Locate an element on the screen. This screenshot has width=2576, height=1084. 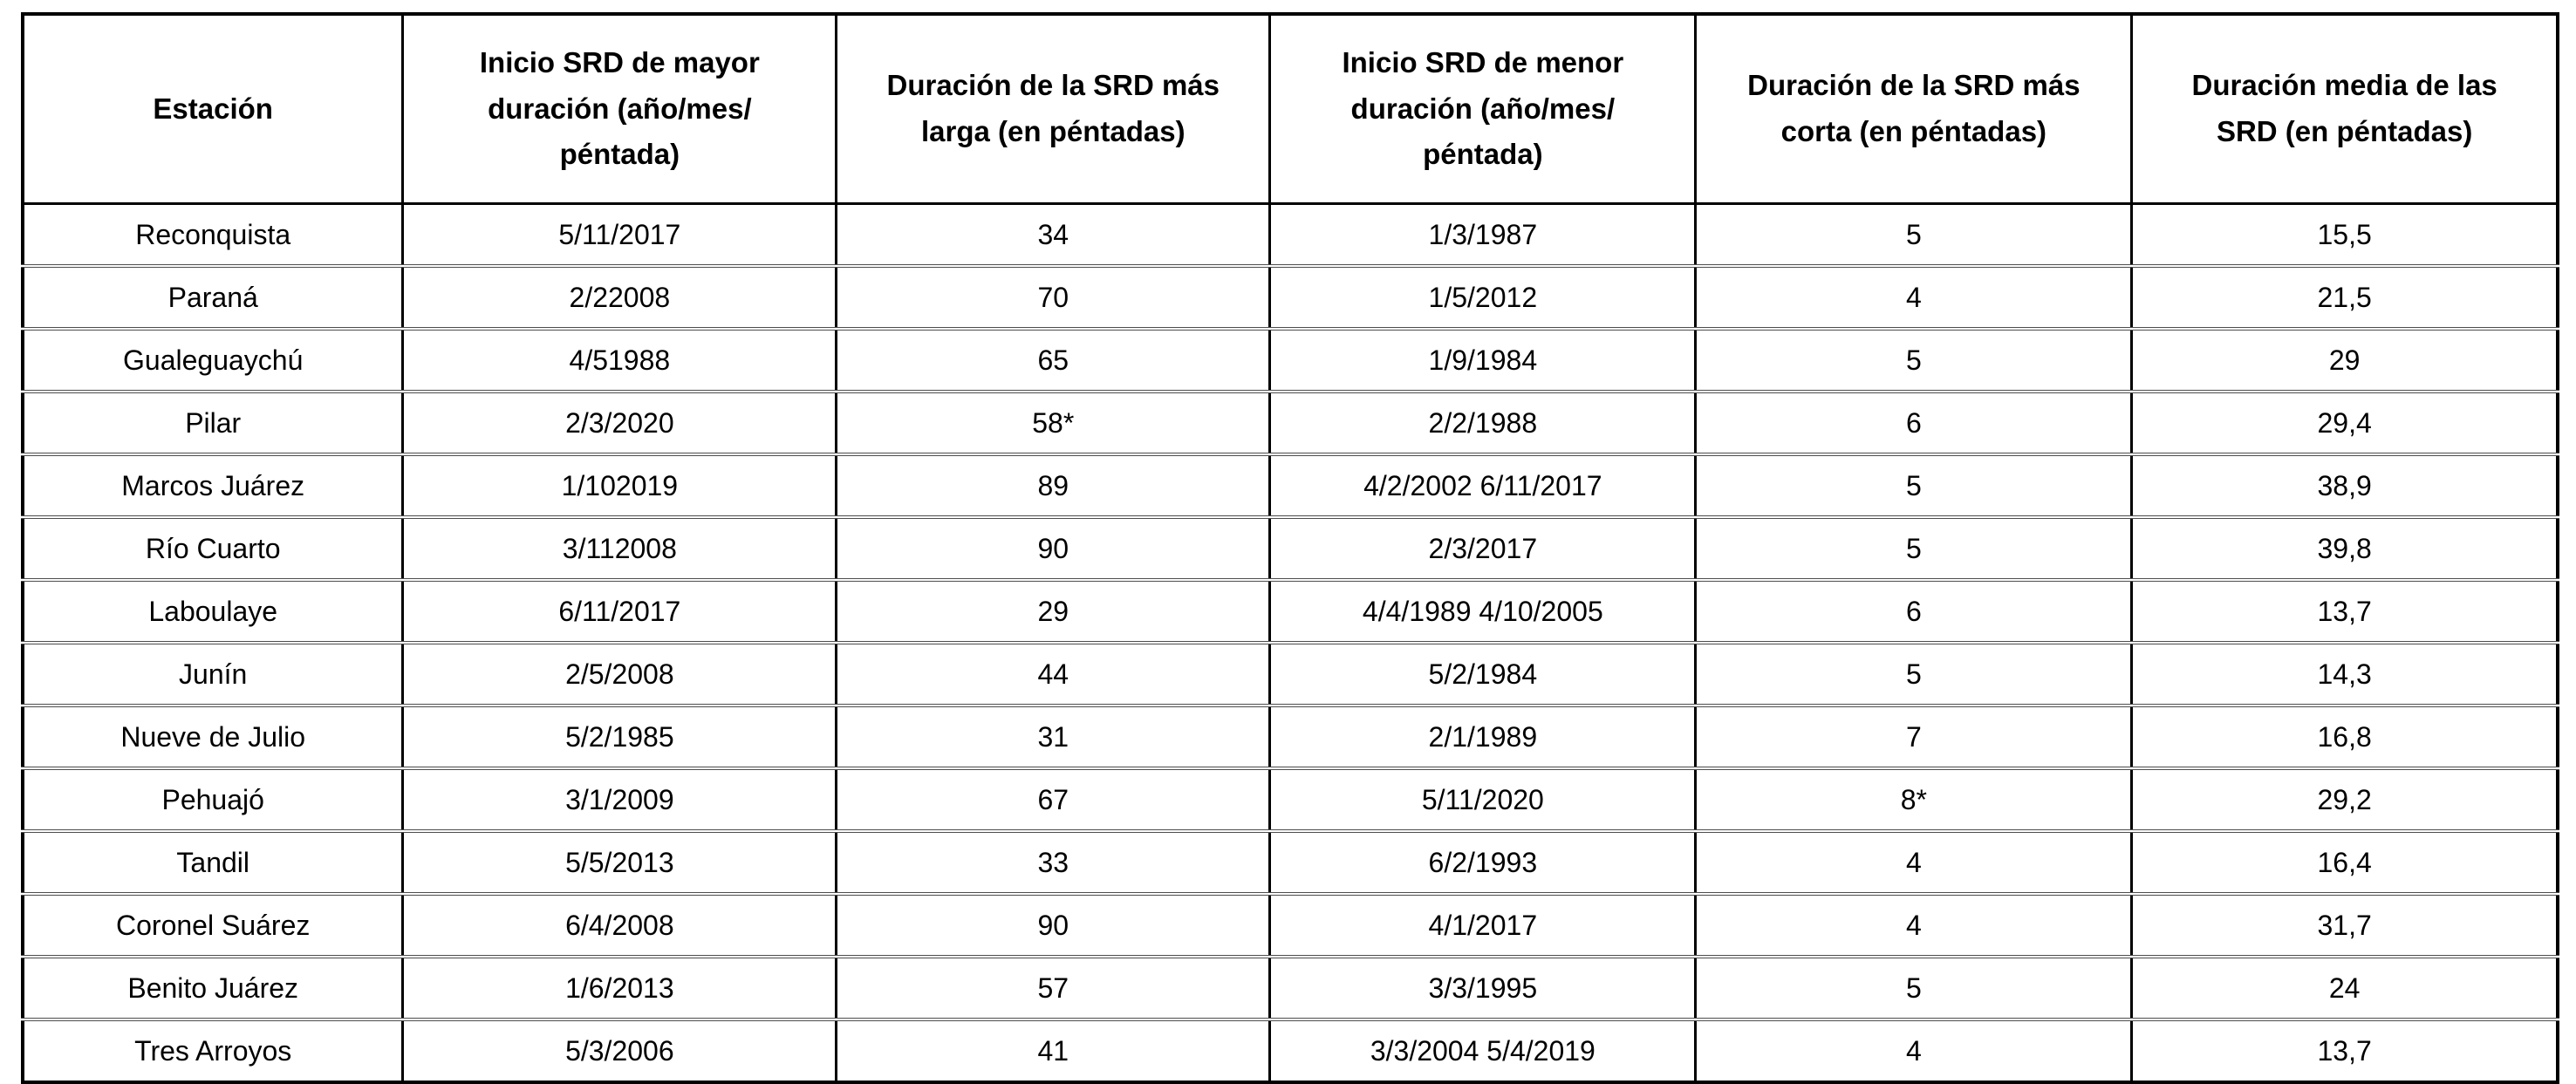
table-cell: 24 is located at coordinates (2344, 987).